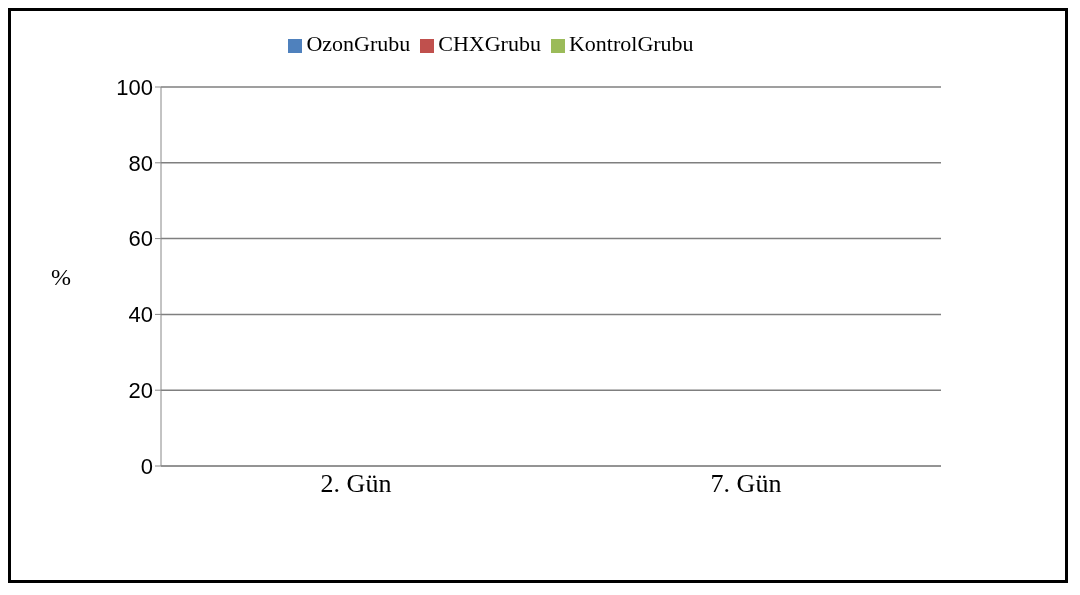  I want to click on legend-label: OzonGrubu, so click(358, 43).